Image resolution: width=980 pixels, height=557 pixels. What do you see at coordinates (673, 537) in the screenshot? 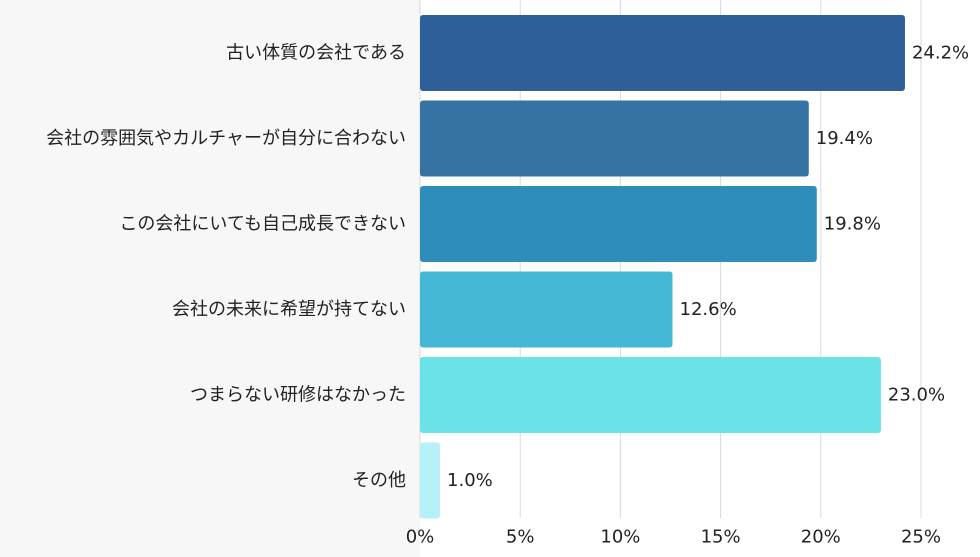
I see `x-axis-tick-labels: 0% 5% 10% 15% 20% 25%` at bounding box center [673, 537].